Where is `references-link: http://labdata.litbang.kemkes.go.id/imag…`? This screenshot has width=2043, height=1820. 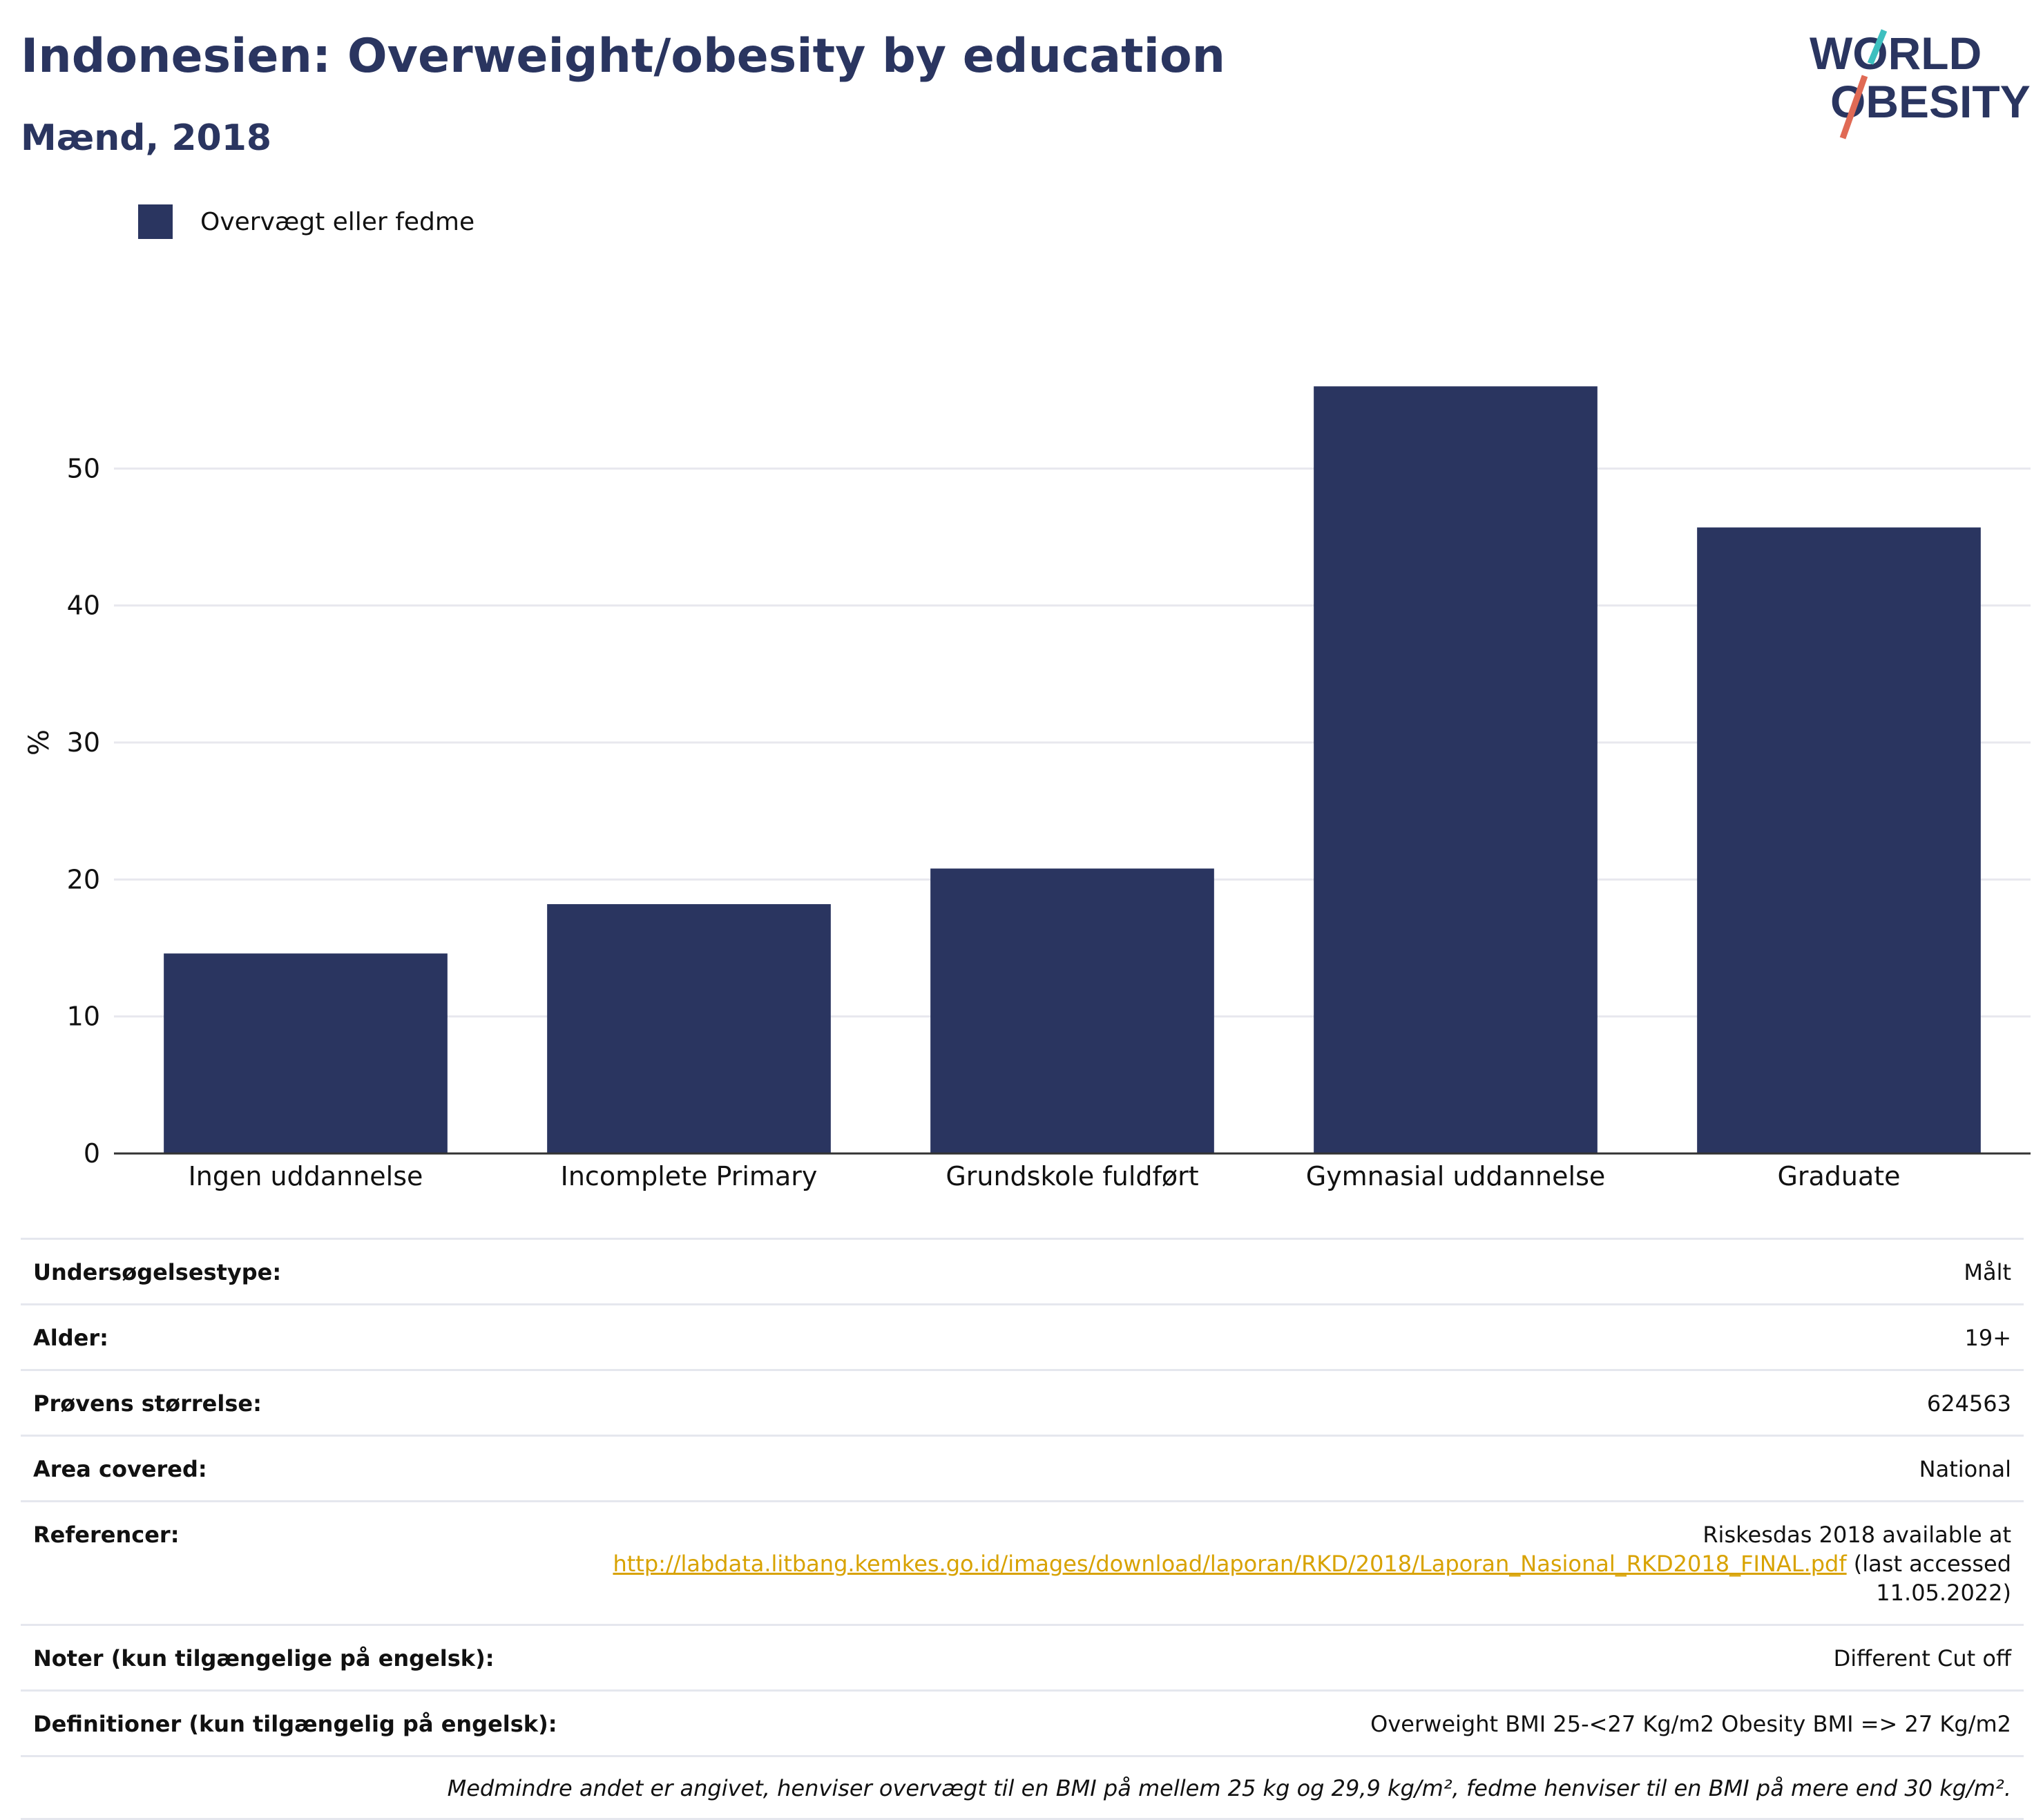 references-link: http://labdata.litbang.kemkes.go.id/imag… is located at coordinates (1230, 1564).